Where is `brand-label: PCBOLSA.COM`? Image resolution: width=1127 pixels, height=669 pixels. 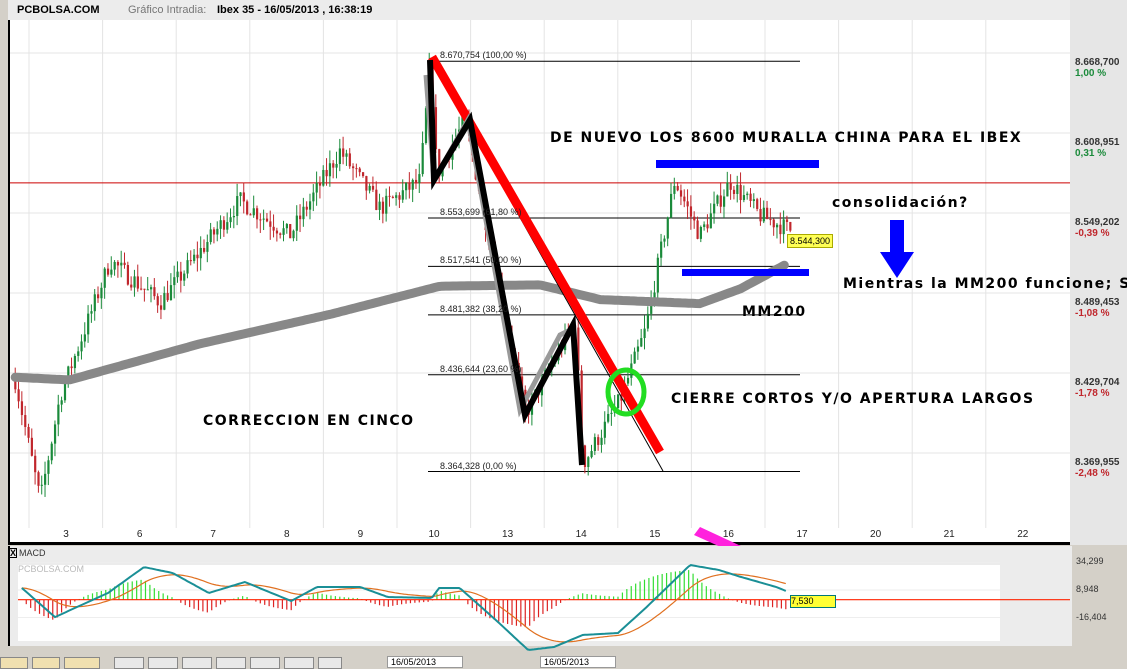 brand-label: PCBOLSA.COM is located at coordinates (58, 10).